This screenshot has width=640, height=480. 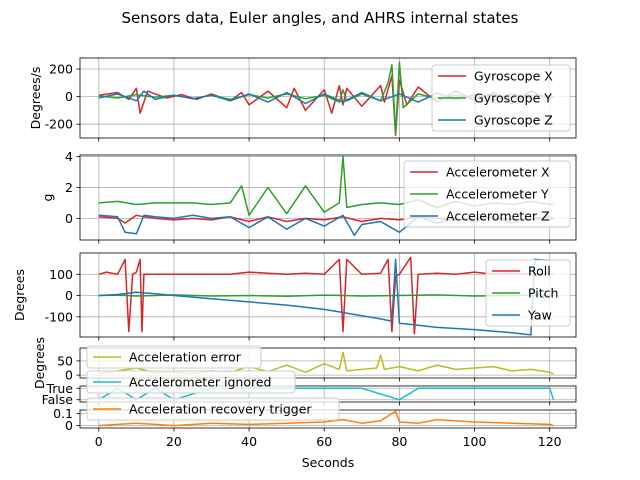 I want to click on legend: Gyroscope X Gyroscope Y Gyroscope Z, so click(x=501, y=98).